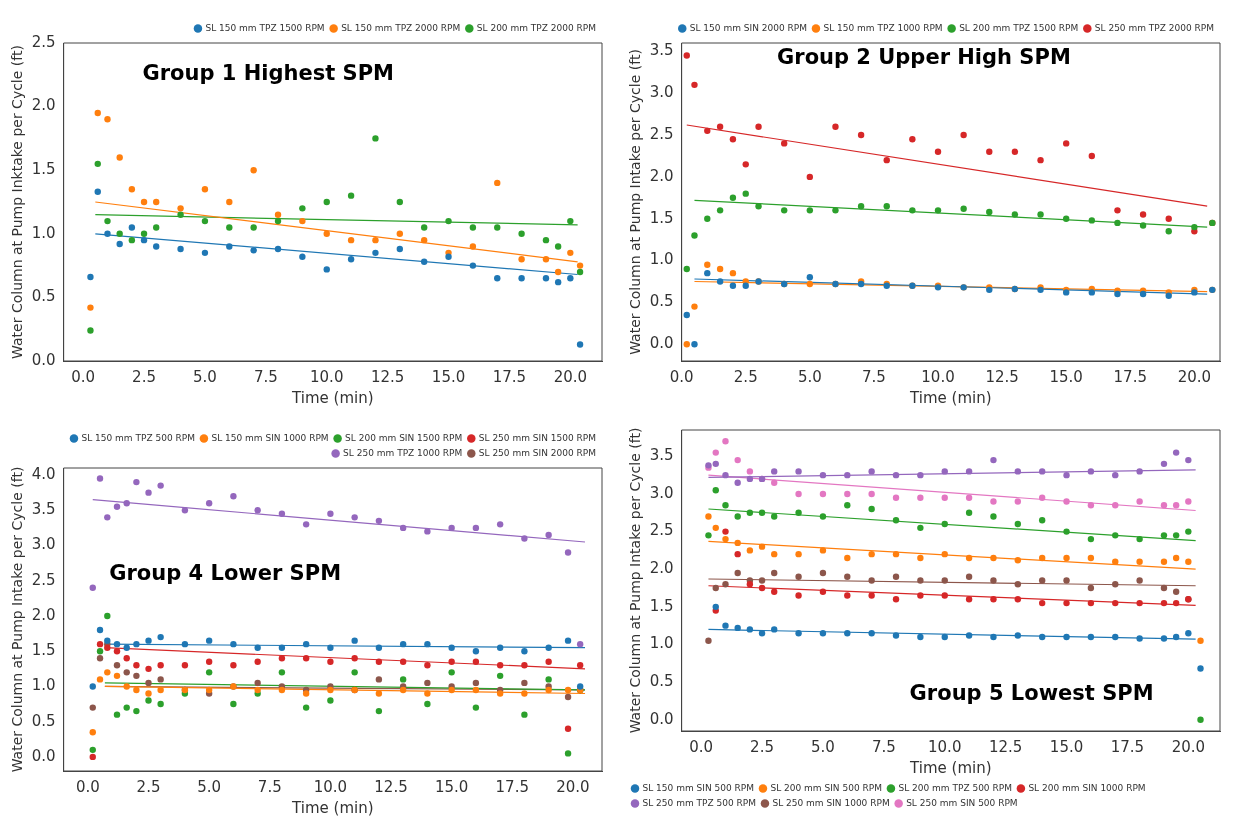 Image resolution: width=1243 pixels, height=830 pixels. Describe the element at coordinates (537, 452) in the screenshot. I see `legend-label: SL 250 mm SIN 2000 RPM` at that location.